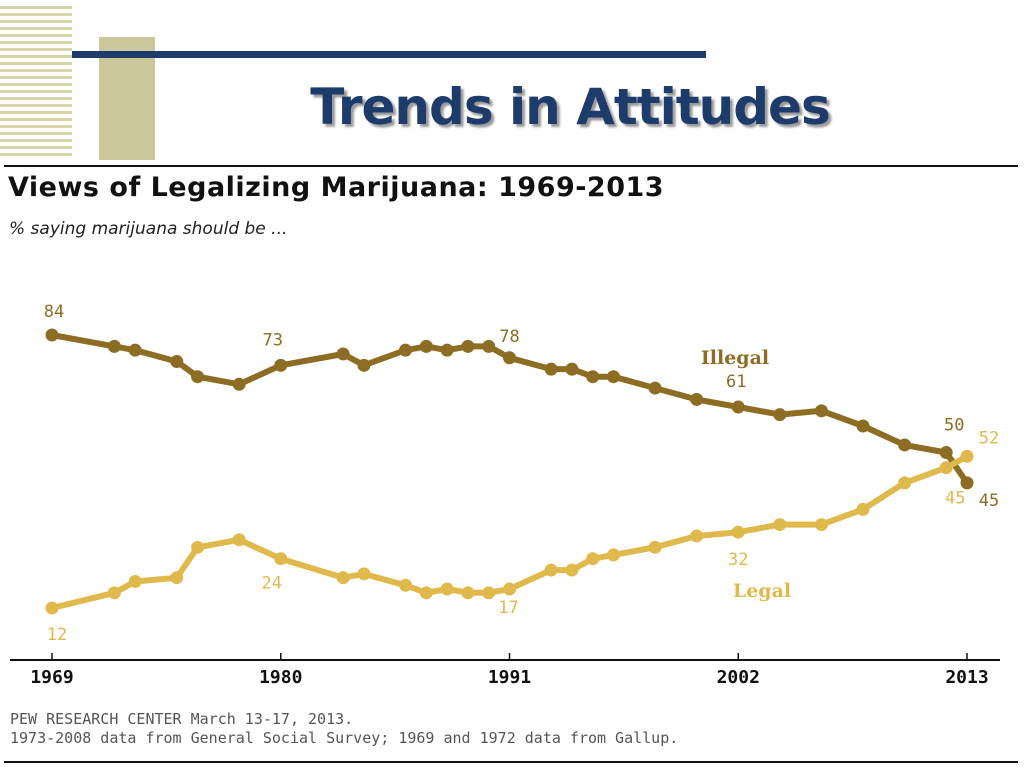 This screenshot has width=1024, height=768. I want to click on x-tick-label: 1969, so click(51, 677).